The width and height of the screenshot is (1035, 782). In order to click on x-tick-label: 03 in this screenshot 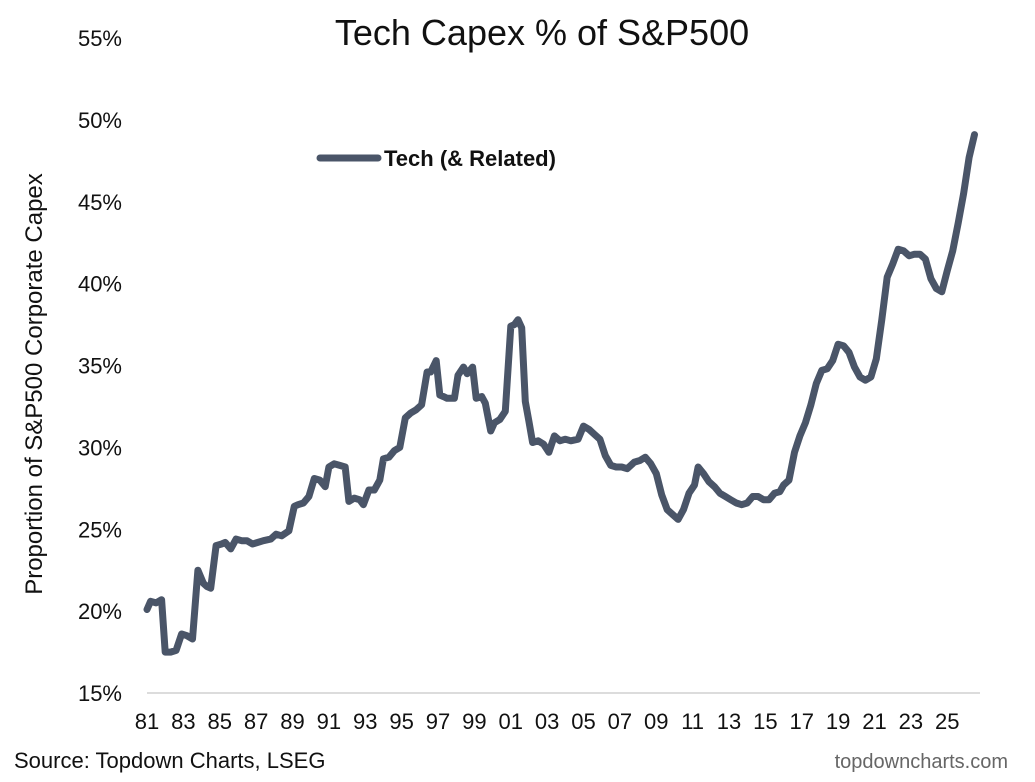, I will do `click(547, 721)`.